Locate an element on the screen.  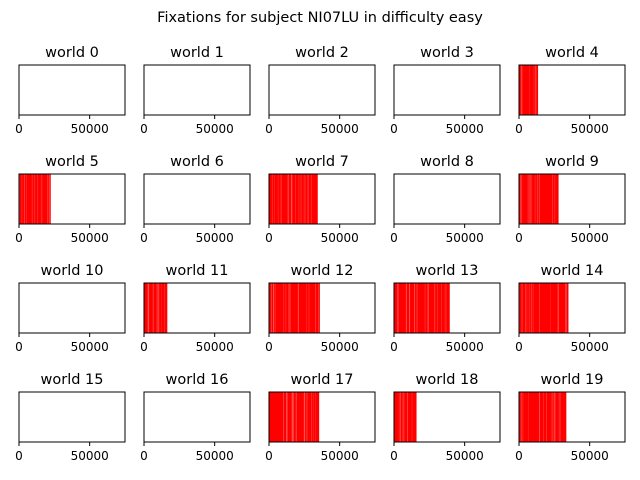
subplot-panel: world 18 0 50000 is located at coordinates (445, 417).